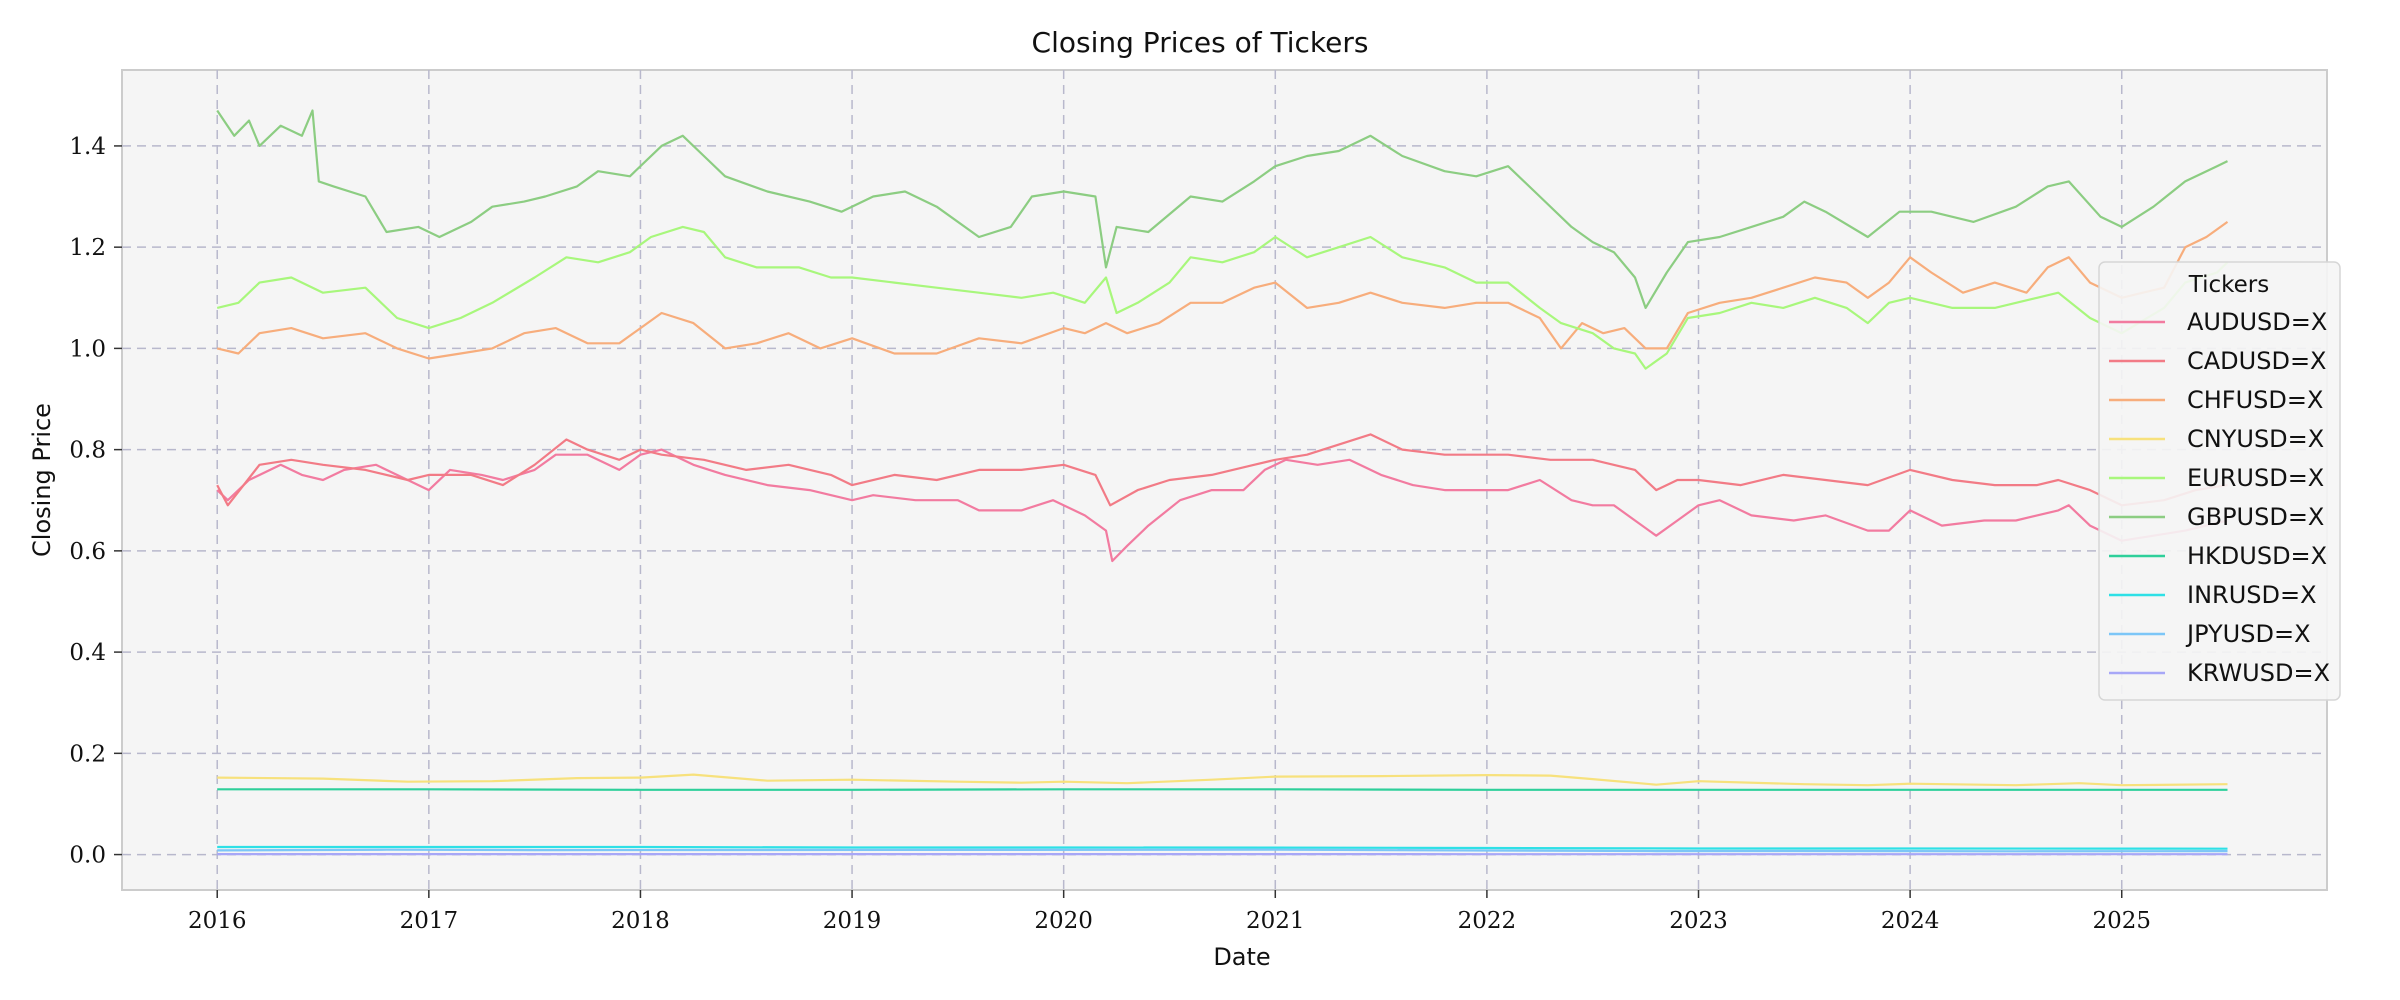 The height and width of the screenshot is (1000, 2400). I want to click on legend-entry-label: GBPUSD=X, so click(2255, 517).